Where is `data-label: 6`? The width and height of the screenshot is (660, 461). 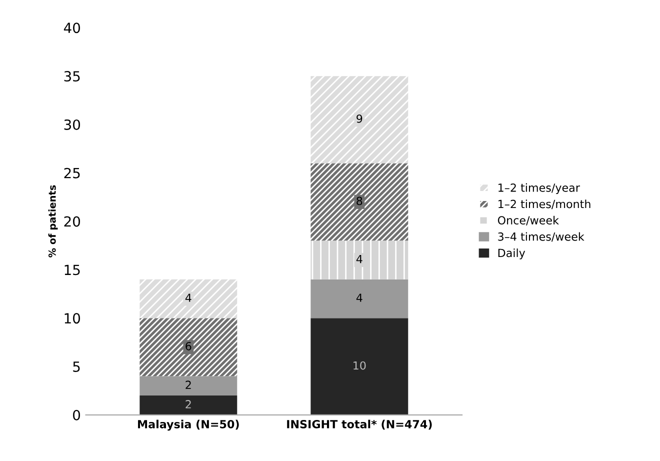
data-label: 6 is located at coordinates (189, 346).